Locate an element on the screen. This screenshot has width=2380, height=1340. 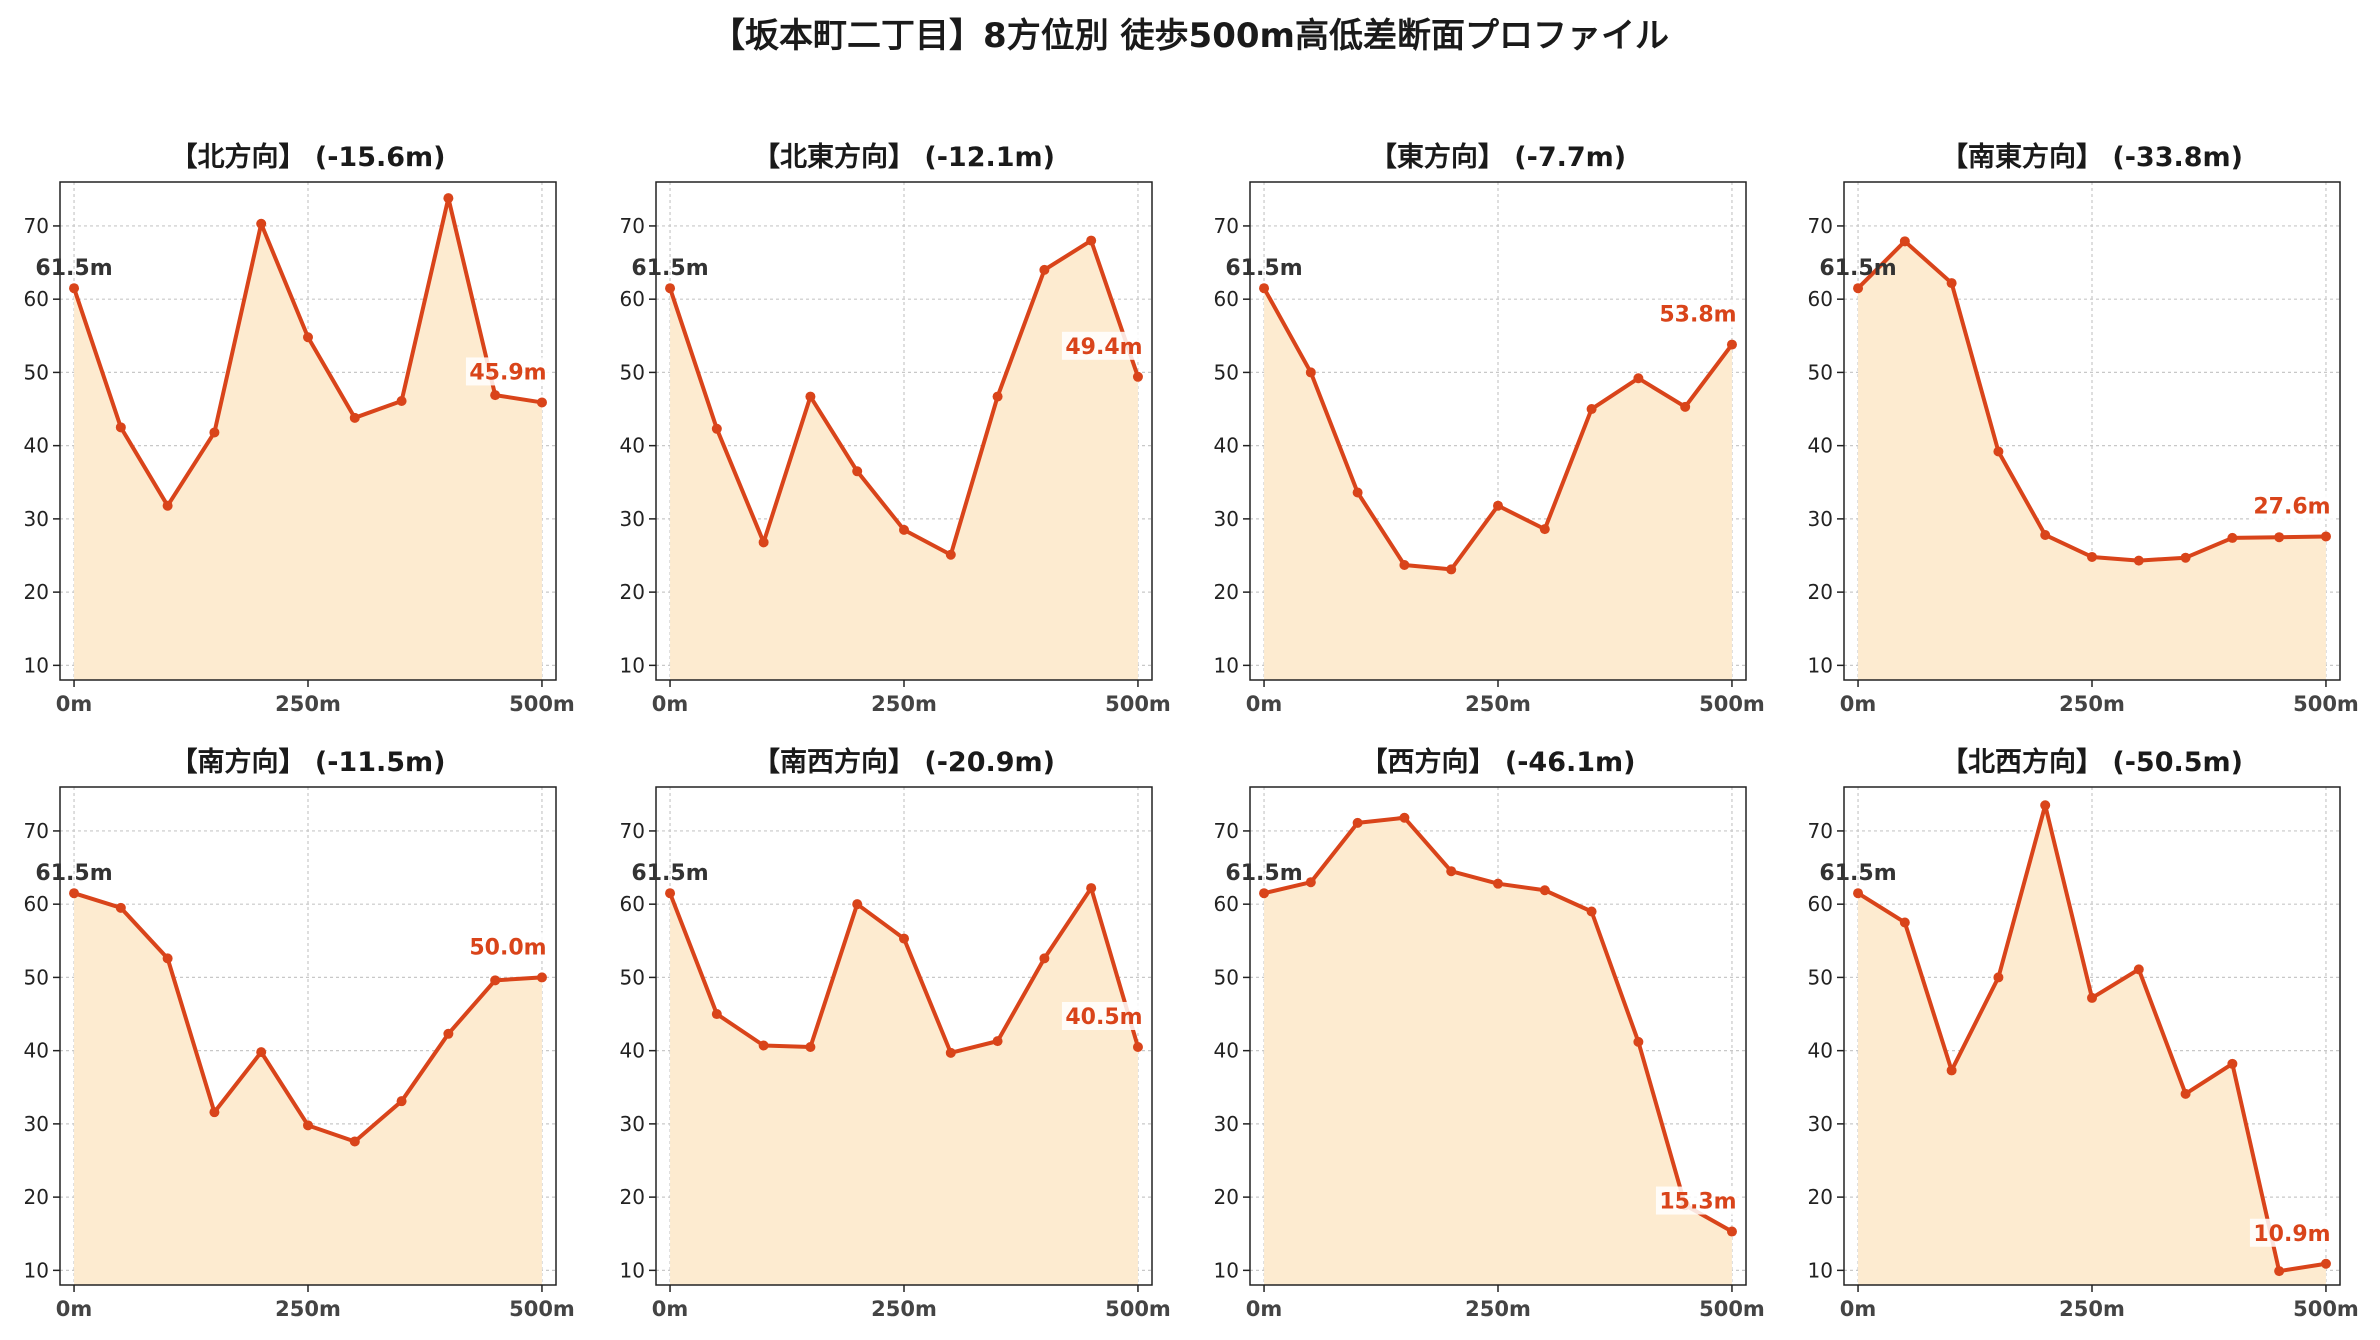
end-elevation-label: 50.0m is located at coordinates (507, 947).